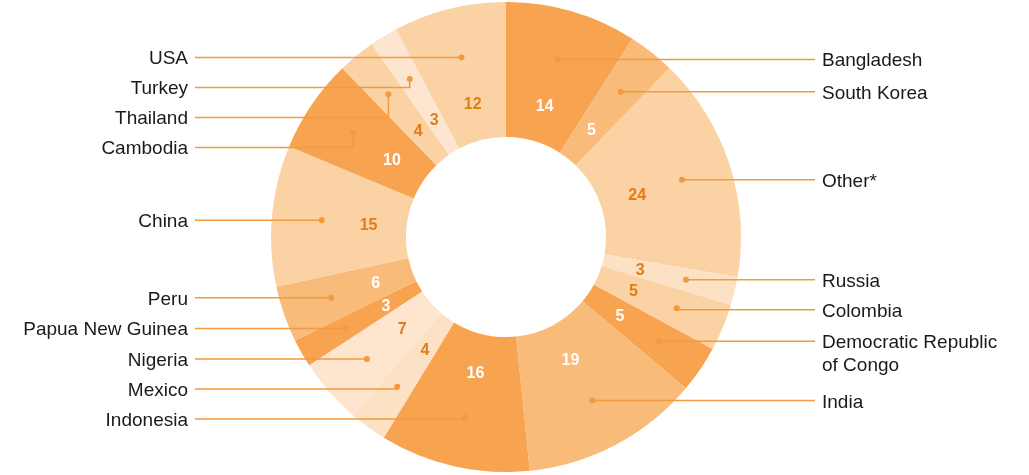 This screenshot has height=475, width=1029. Describe the element at coordinates (376, 283) in the screenshot. I see `data-label: 6` at that location.